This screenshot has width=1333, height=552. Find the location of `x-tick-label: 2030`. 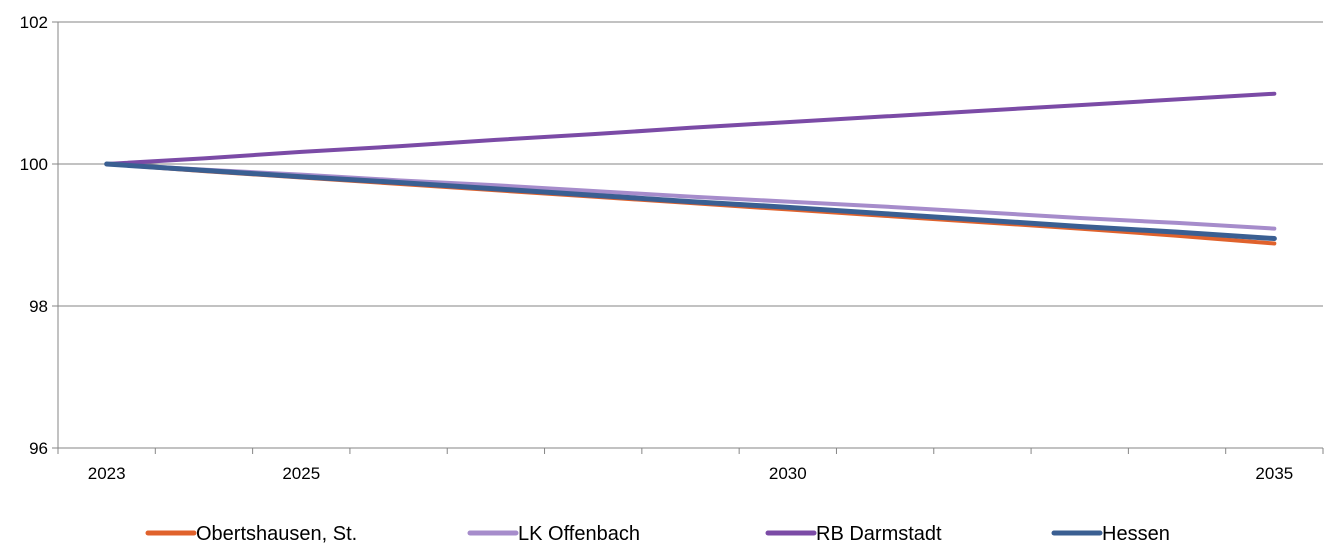

x-tick-label: 2030 is located at coordinates (788, 473).